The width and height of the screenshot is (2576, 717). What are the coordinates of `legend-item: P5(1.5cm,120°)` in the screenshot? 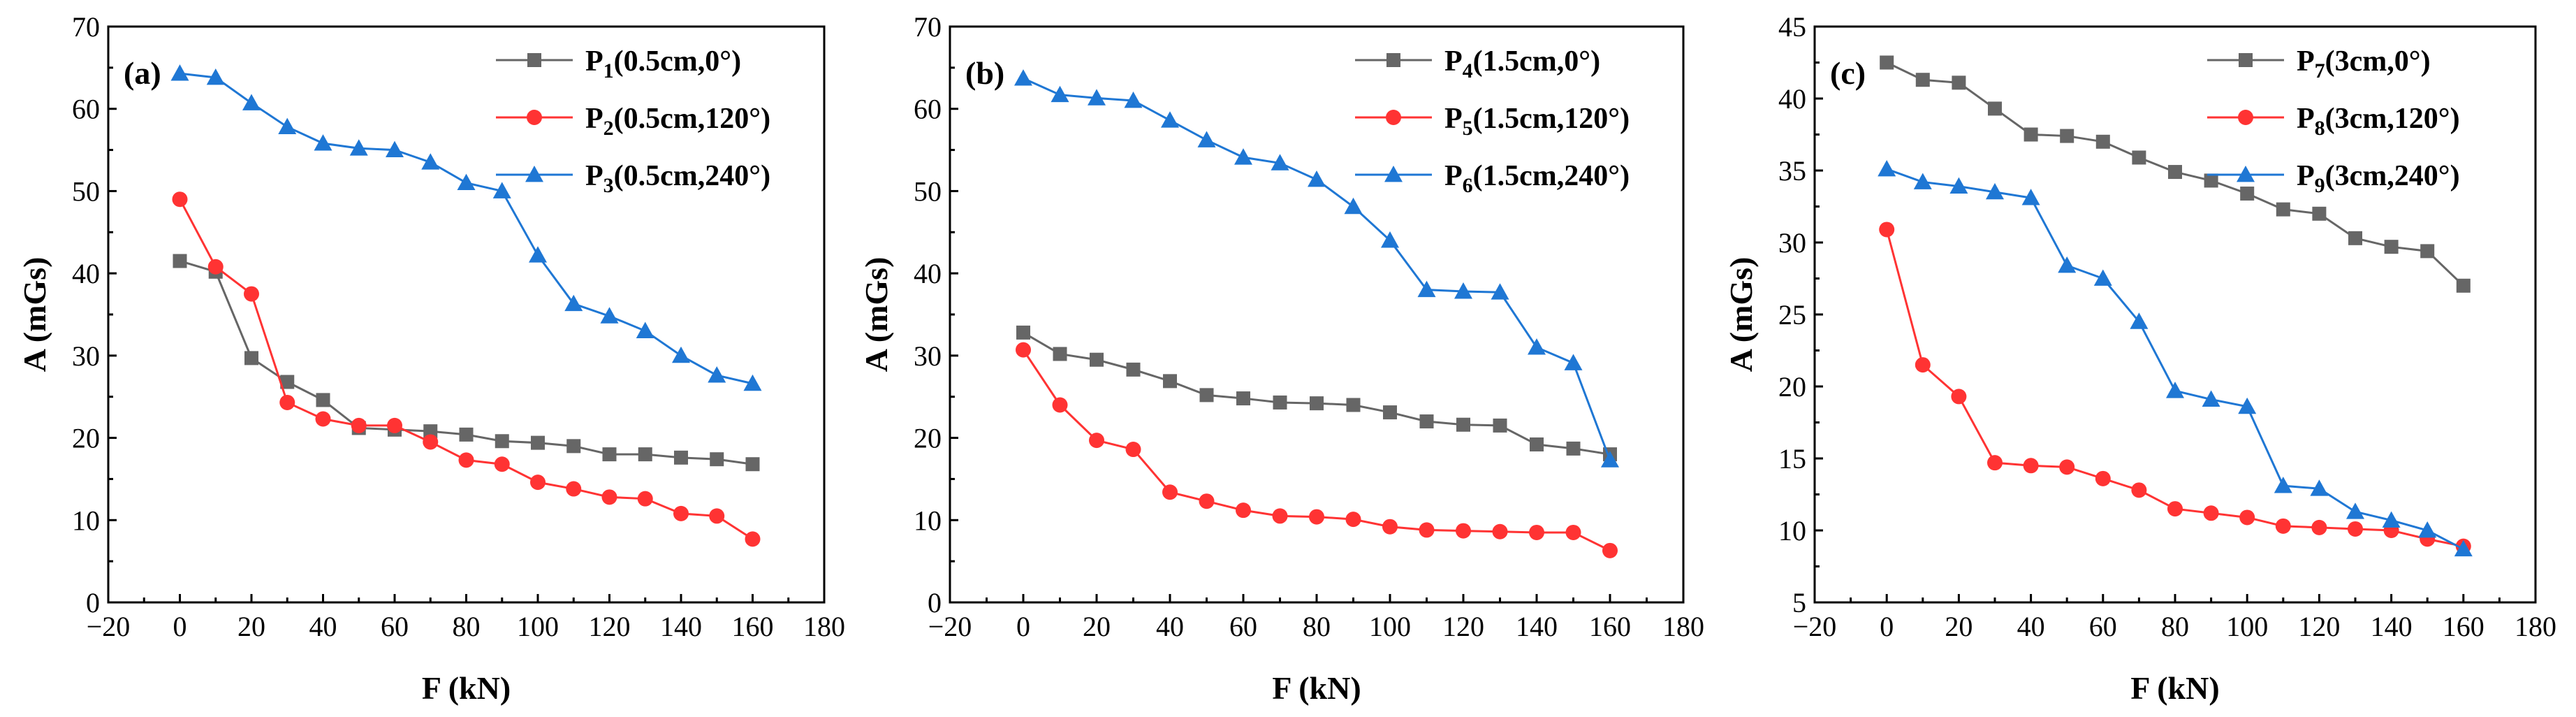 It's located at (1492, 121).